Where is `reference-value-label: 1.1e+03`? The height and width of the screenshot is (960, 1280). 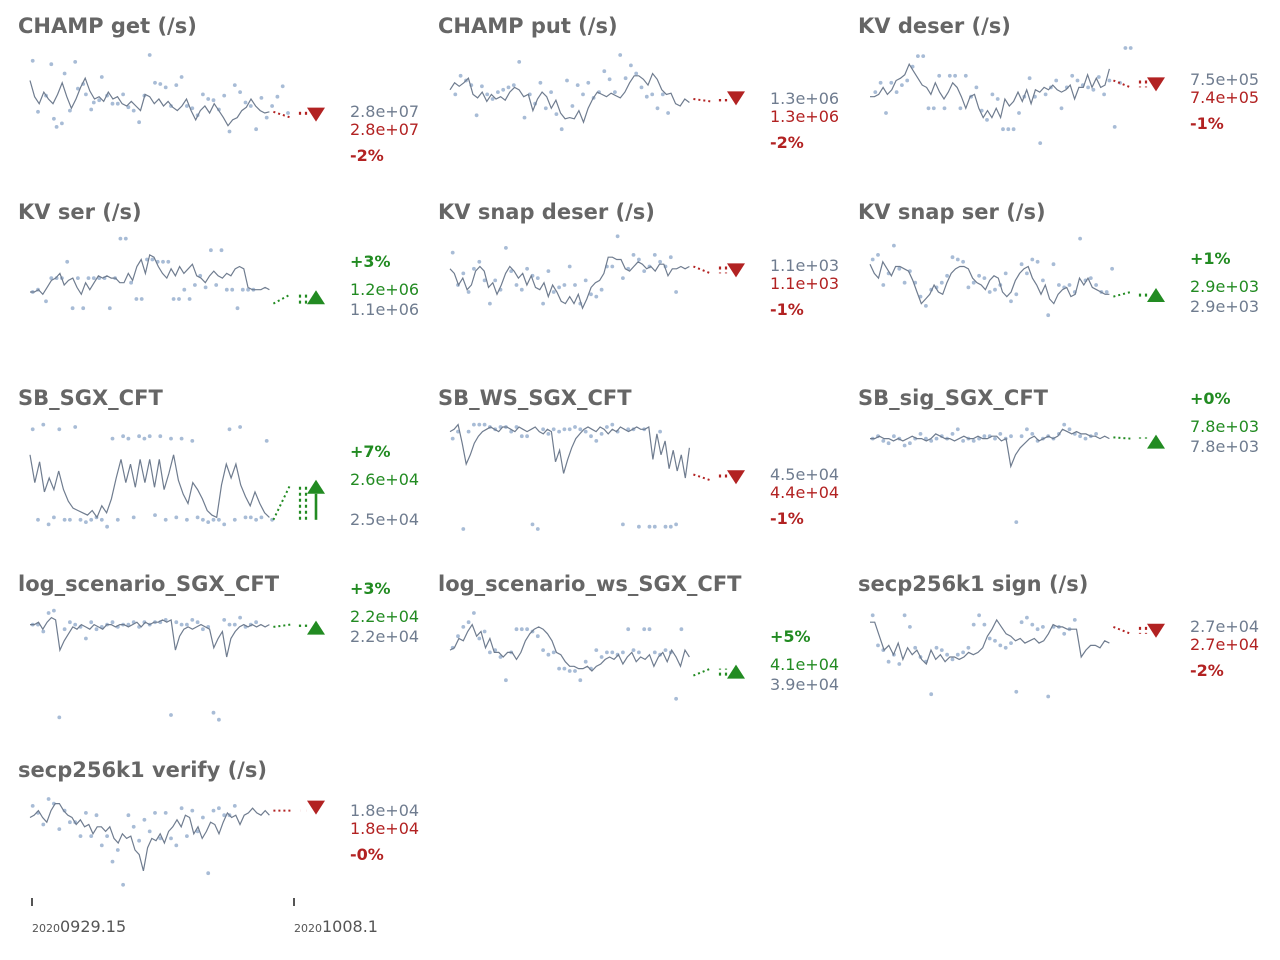 reference-value-label: 1.1e+03 is located at coordinates (805, 266).